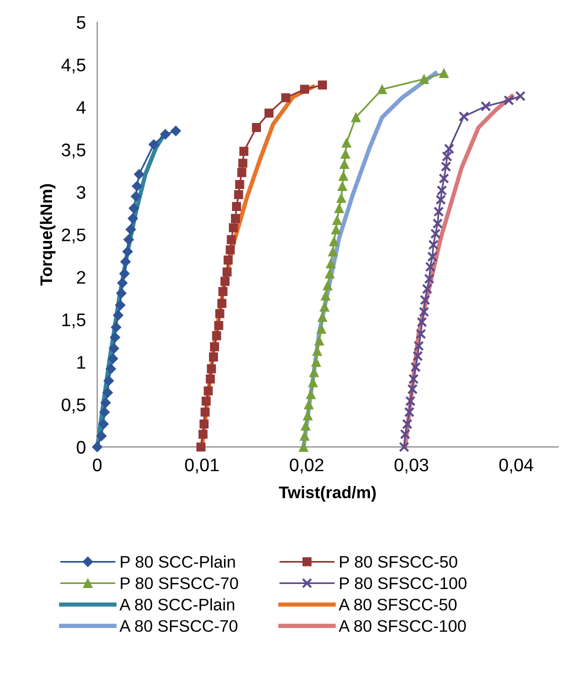  Describe the element at coordinates (179, 626) in the screenshot. I see `legend-label: A 80 SFSCC-70` at that location.